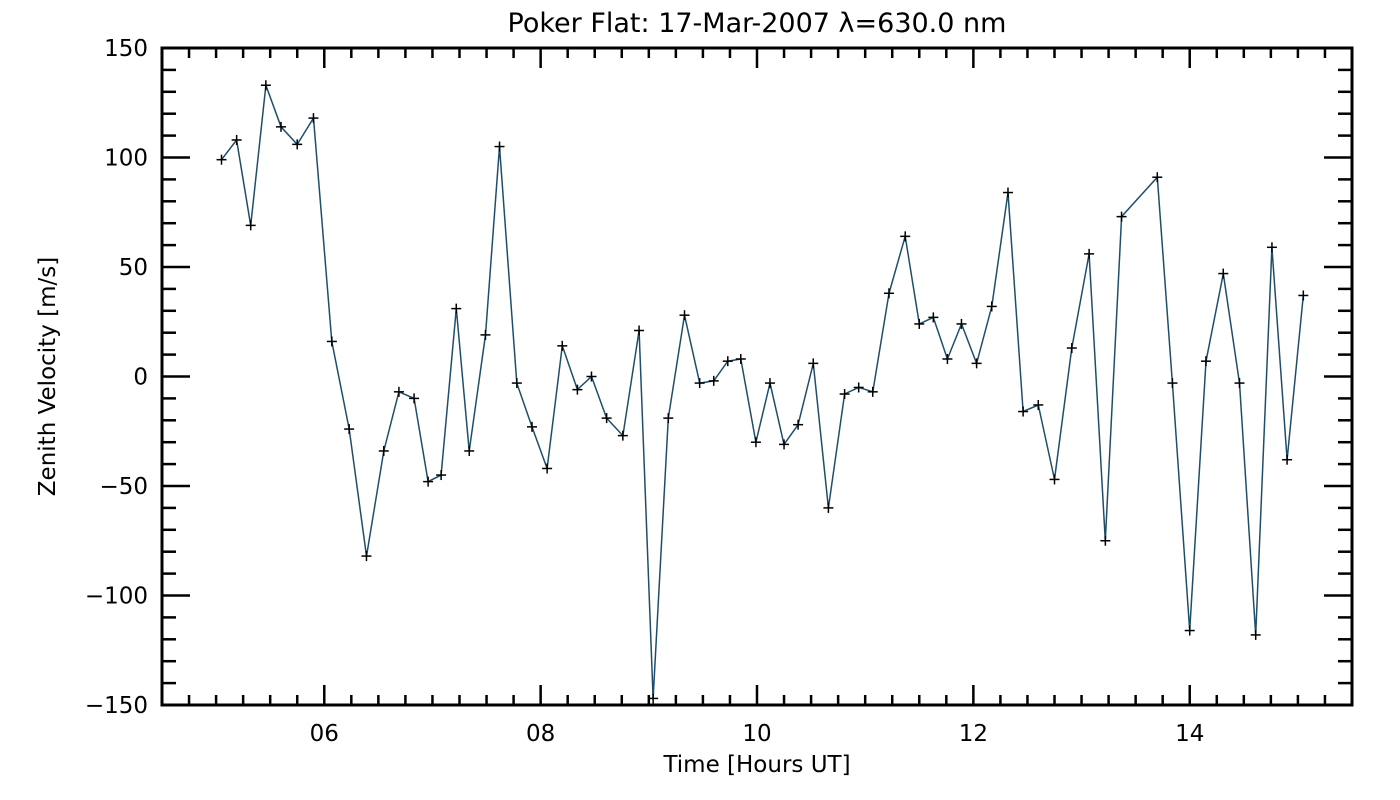 Image resolution: width=1400 pixels, height=800 pixels. I want to click on y-tick-label: 50, so click(133, 268).